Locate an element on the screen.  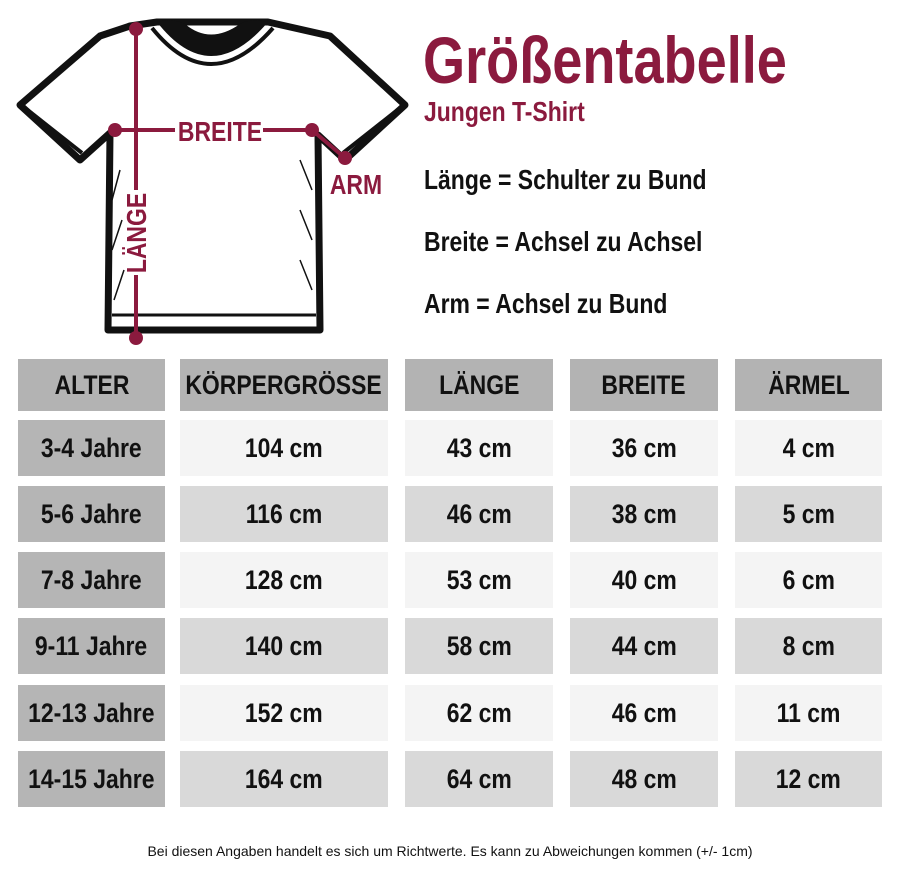
cell-koerpergroesse: 128 cm is located at coordinates (284, 580).